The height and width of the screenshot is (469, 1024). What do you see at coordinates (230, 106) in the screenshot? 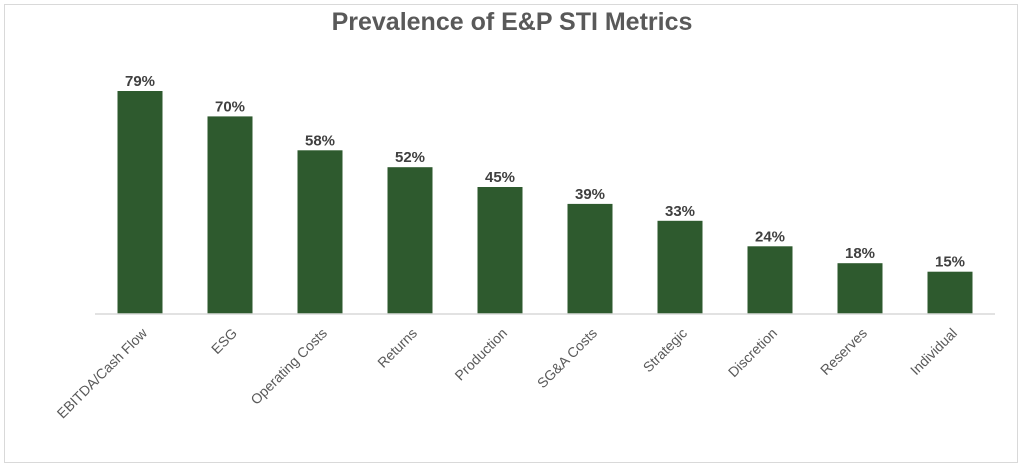
I see `data-label-1: 70%` at bounding box center [230, 106].